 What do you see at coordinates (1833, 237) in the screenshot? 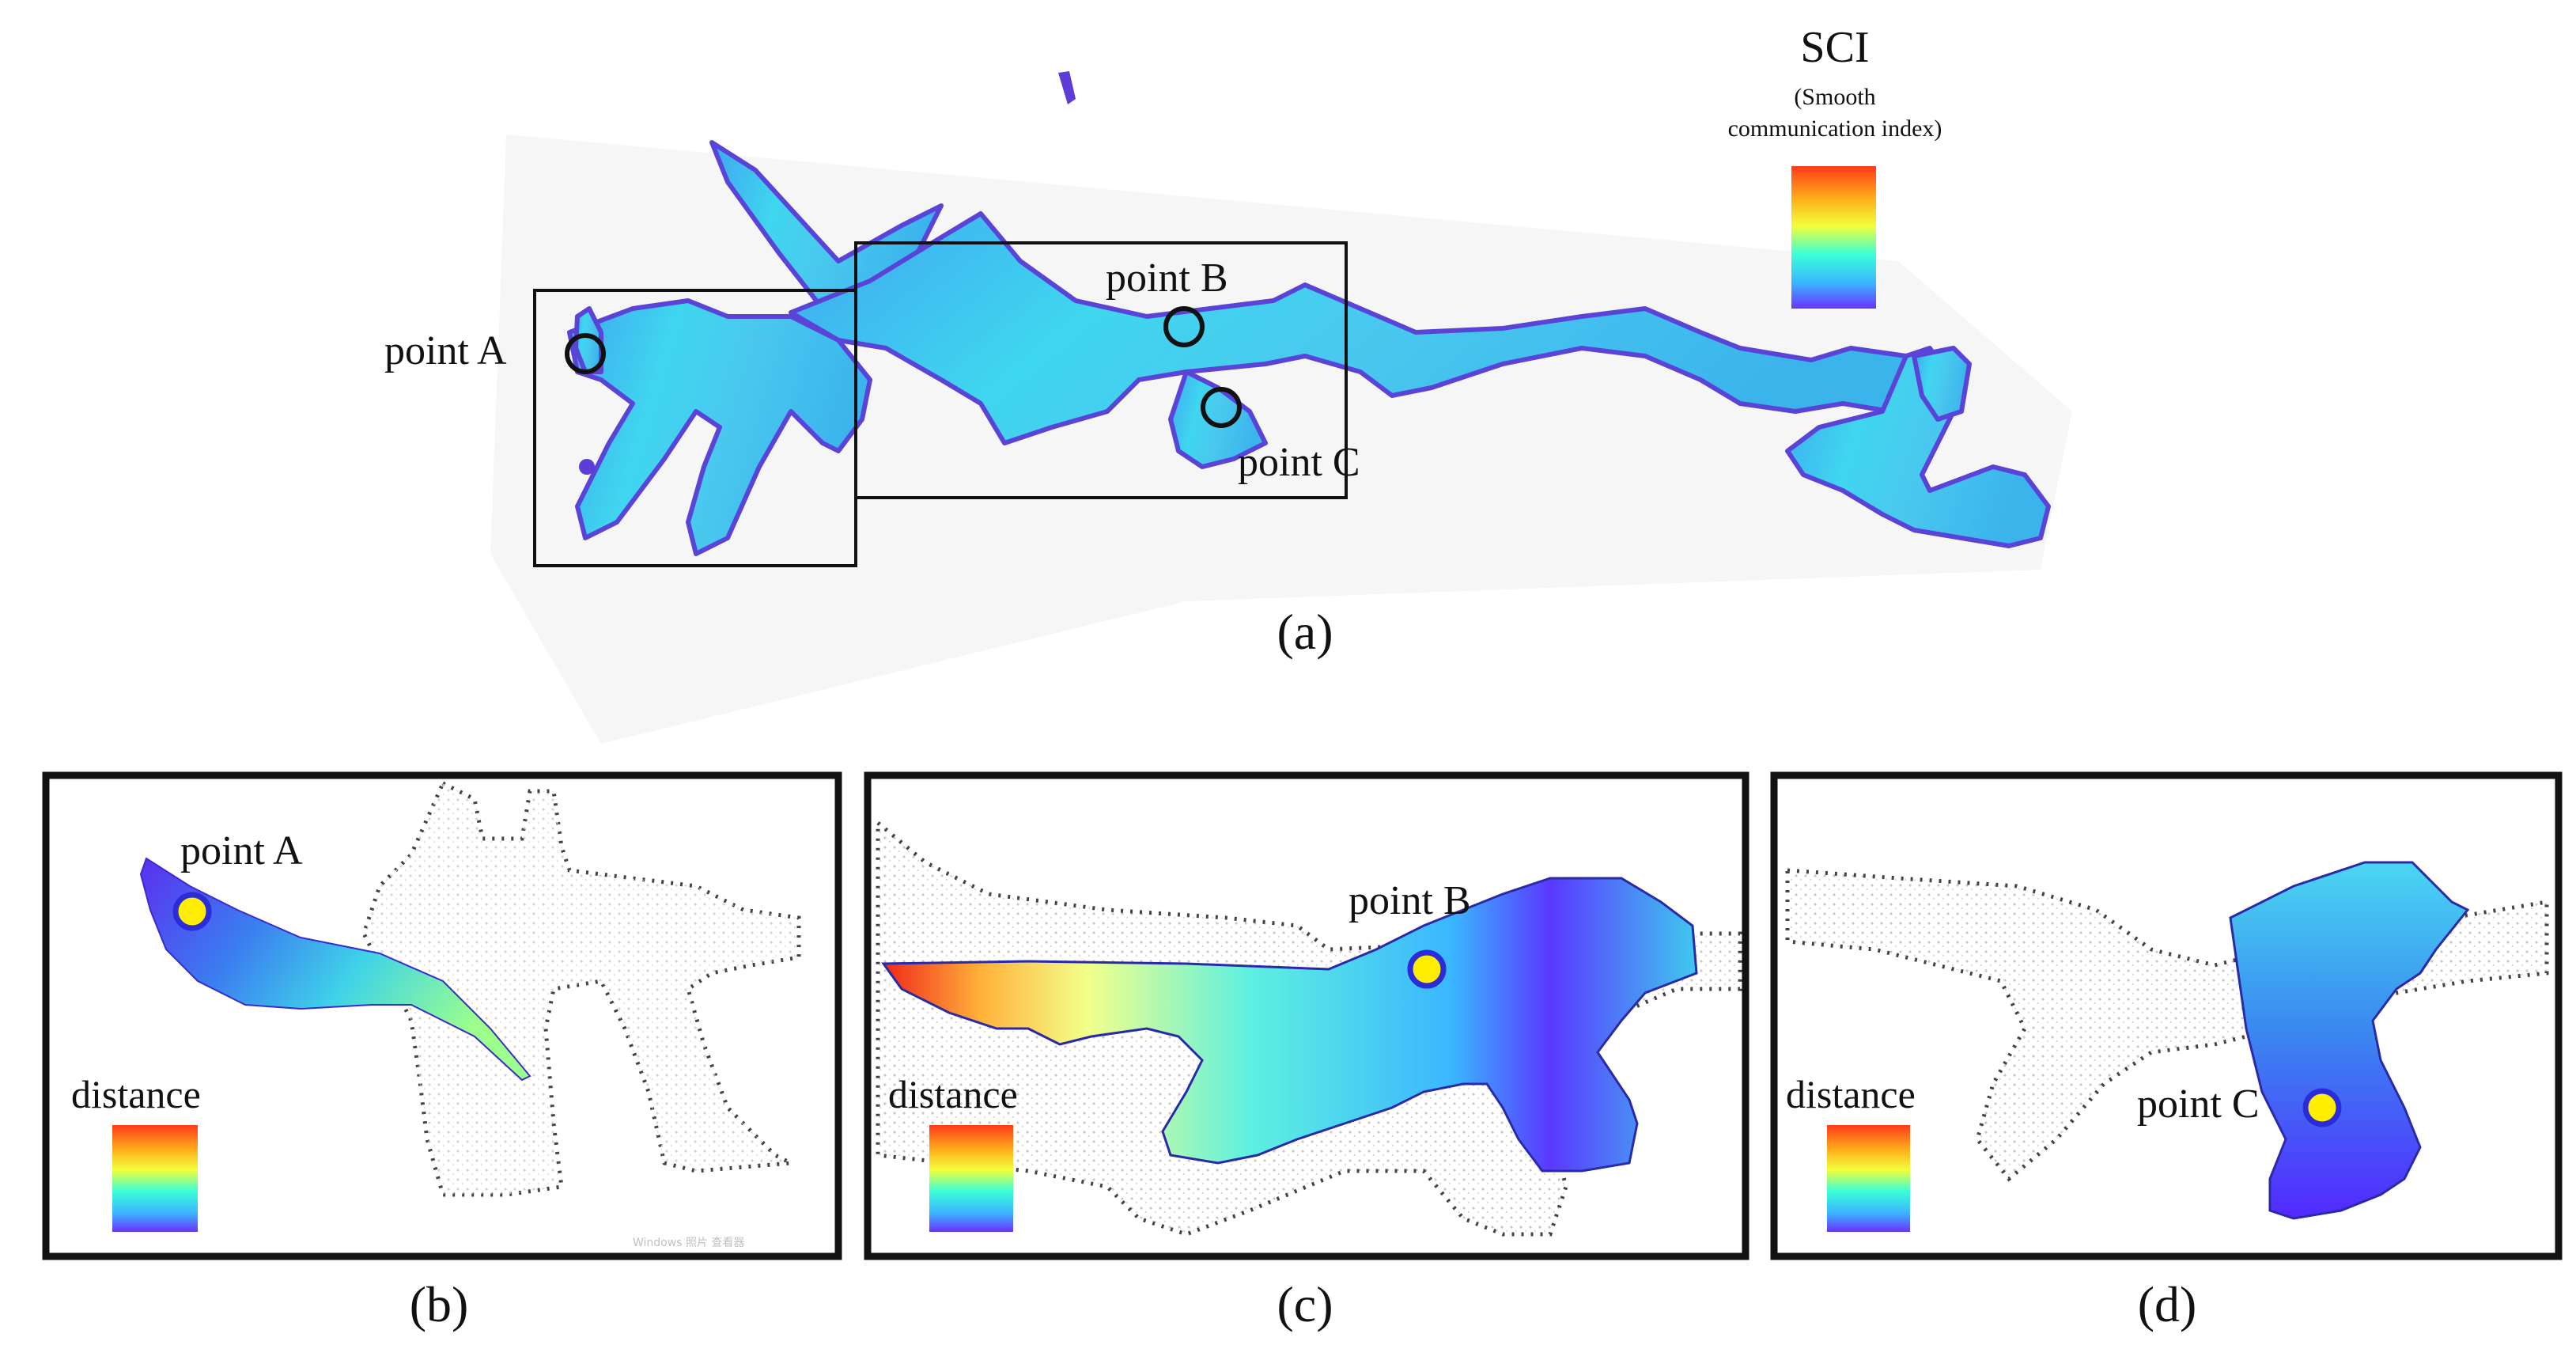
I see `sci-colorbar` at bounding box center [1833, 237].